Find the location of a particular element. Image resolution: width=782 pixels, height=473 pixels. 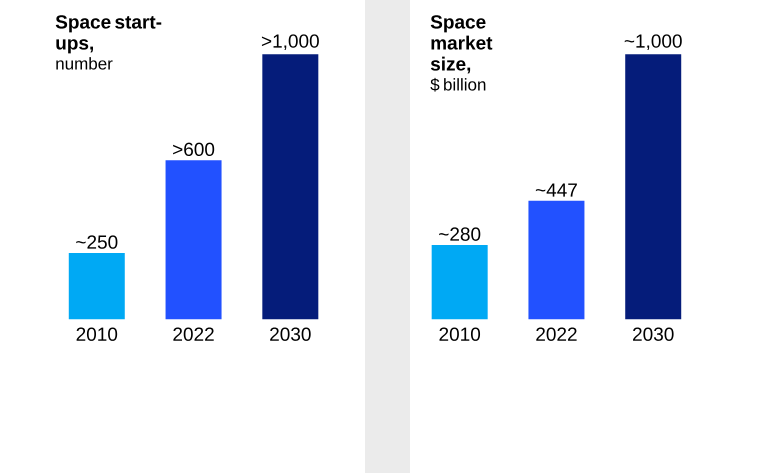

text: $ billion is located at coordinates (458, 85).